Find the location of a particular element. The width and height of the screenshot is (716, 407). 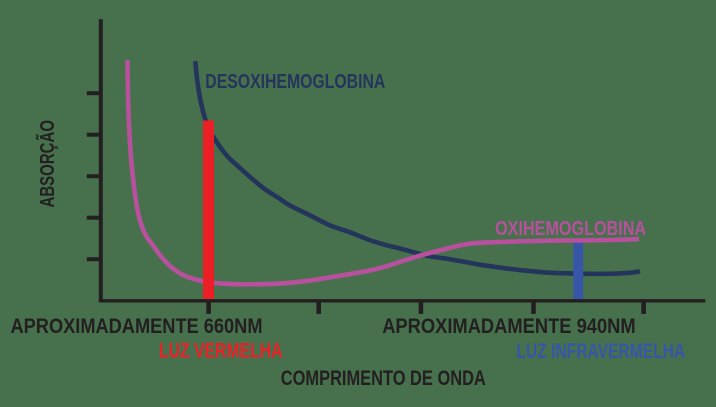

svg-text: ABSORÇÃO is located at coordinates (47, 164).